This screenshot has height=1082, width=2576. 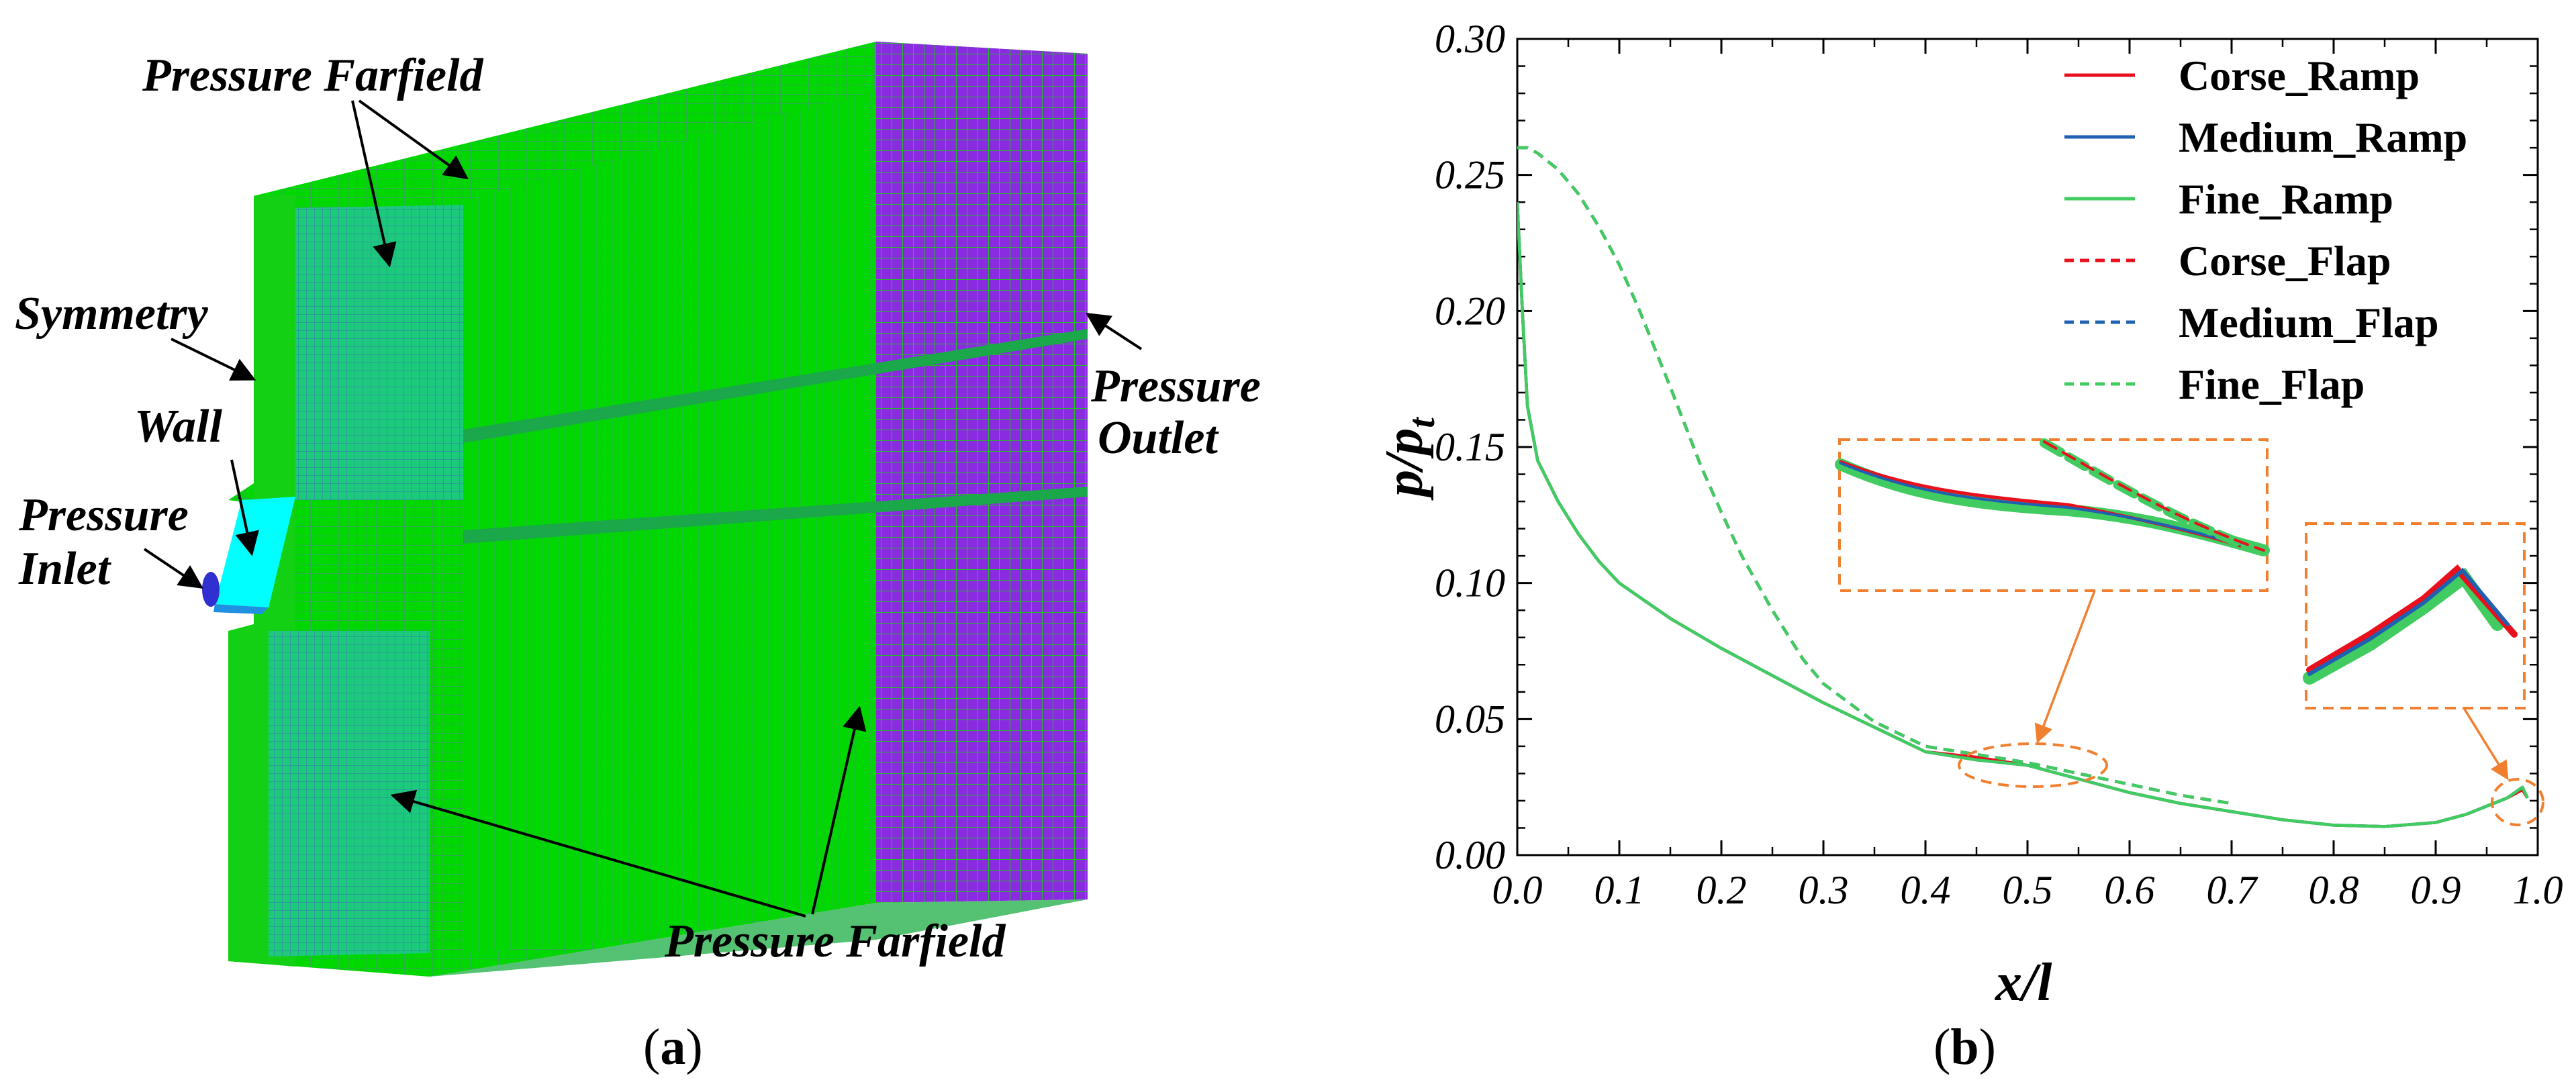 What do you see at coordinates (349, 793) in the screenshot?
I see `mesh-refined-zone-lower` at bounding box center [349, 793].